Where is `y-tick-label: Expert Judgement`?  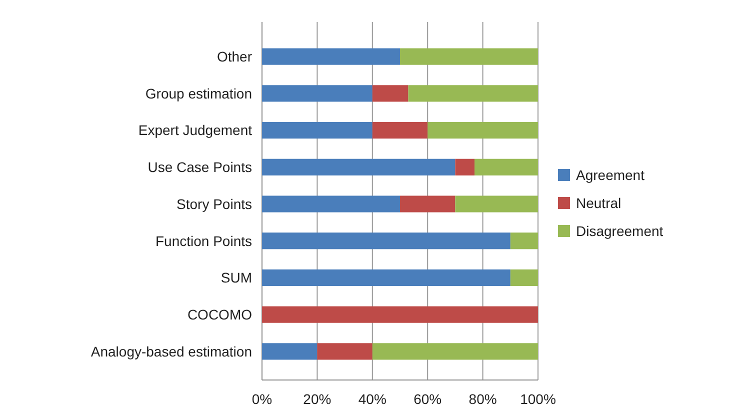
y-tick-label: Expert Judgement is located at coordinates (195, 130).